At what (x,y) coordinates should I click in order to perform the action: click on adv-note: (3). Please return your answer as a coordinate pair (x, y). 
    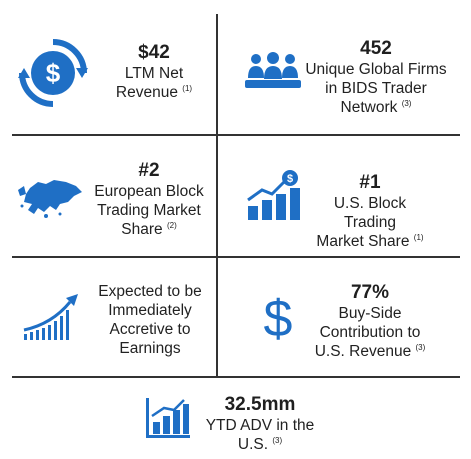
    Looking at the image, I should click on (277, 440).